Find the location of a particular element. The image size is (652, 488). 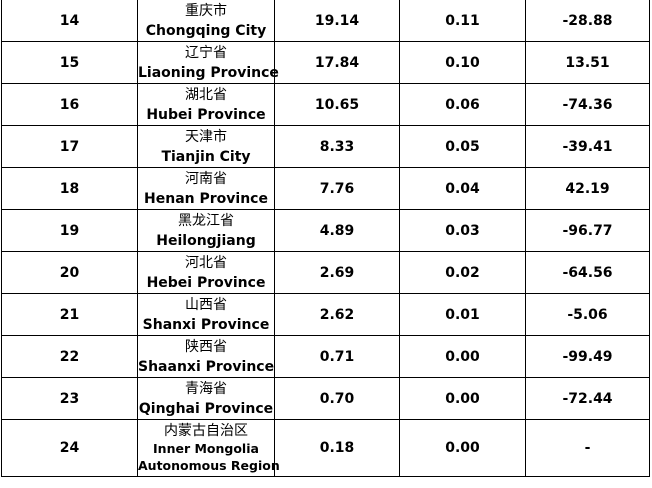

region-name-en: Inner Mongolia is located at coordinates (206, 448).